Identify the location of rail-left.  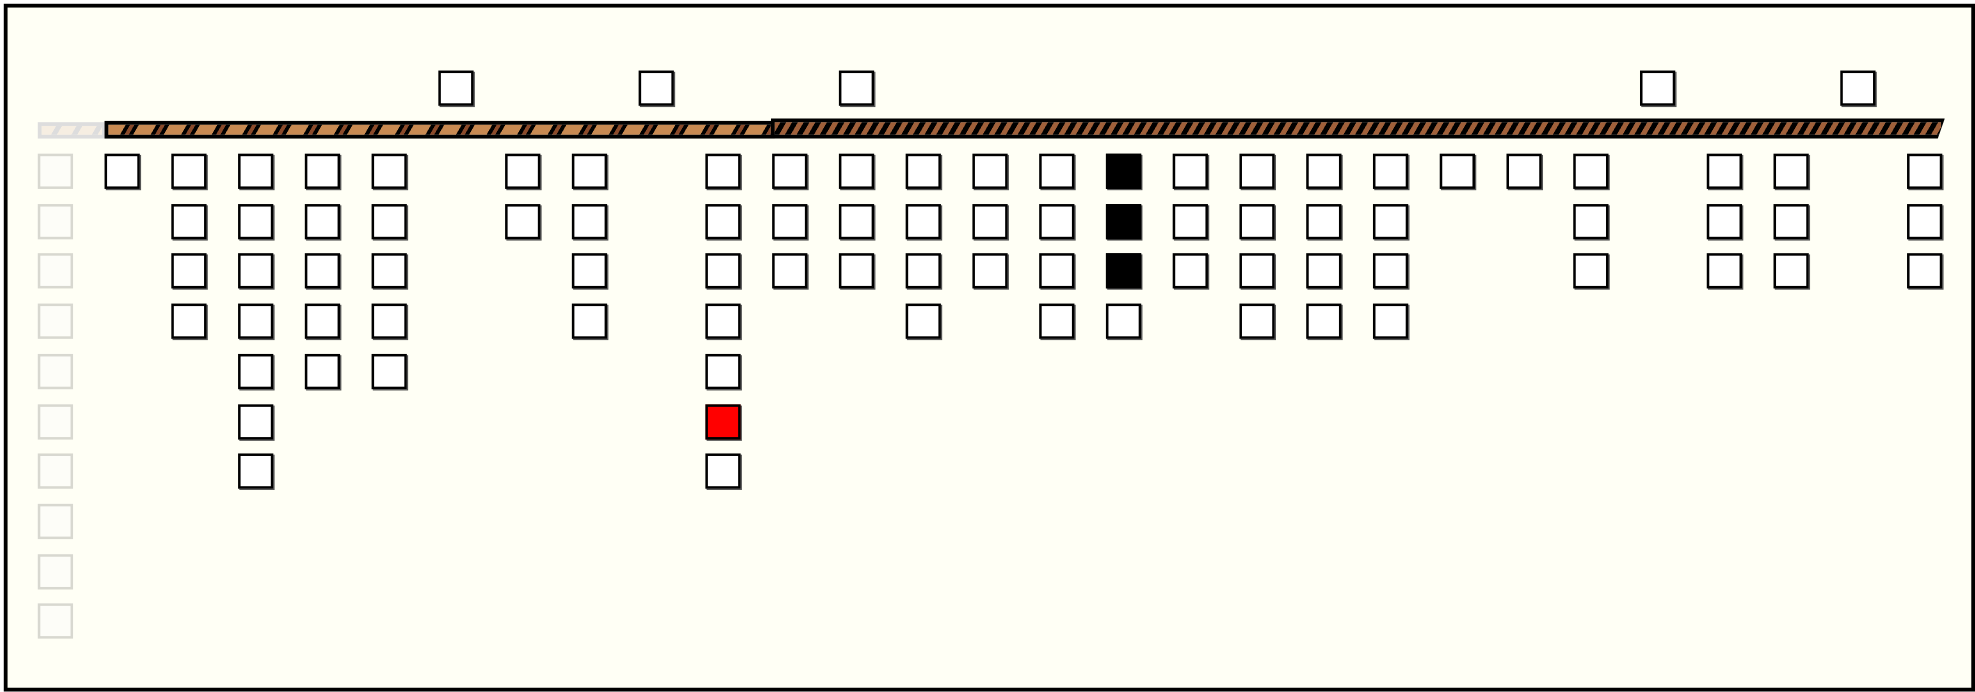
(439, 129).